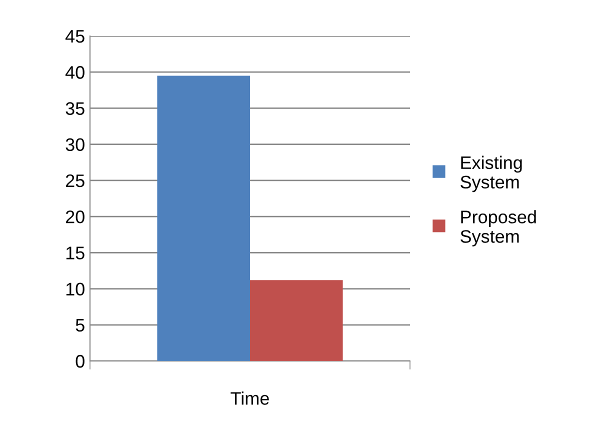 This screenshot has height=445, width=600. What do you see at coordinates (75, 217) in the screenshot?
I see `y-tick-label: 20` at bounding box center [75, 217].